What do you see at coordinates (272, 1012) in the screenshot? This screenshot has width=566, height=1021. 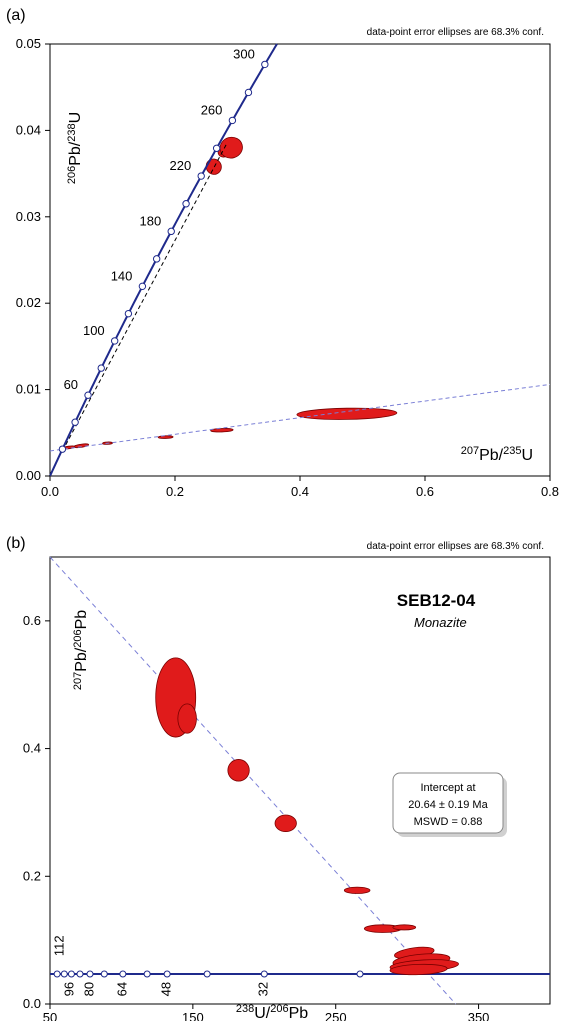 I see `panel-b-x-axis-title: 238U/206Pb` at bounding box center [272, 1012].